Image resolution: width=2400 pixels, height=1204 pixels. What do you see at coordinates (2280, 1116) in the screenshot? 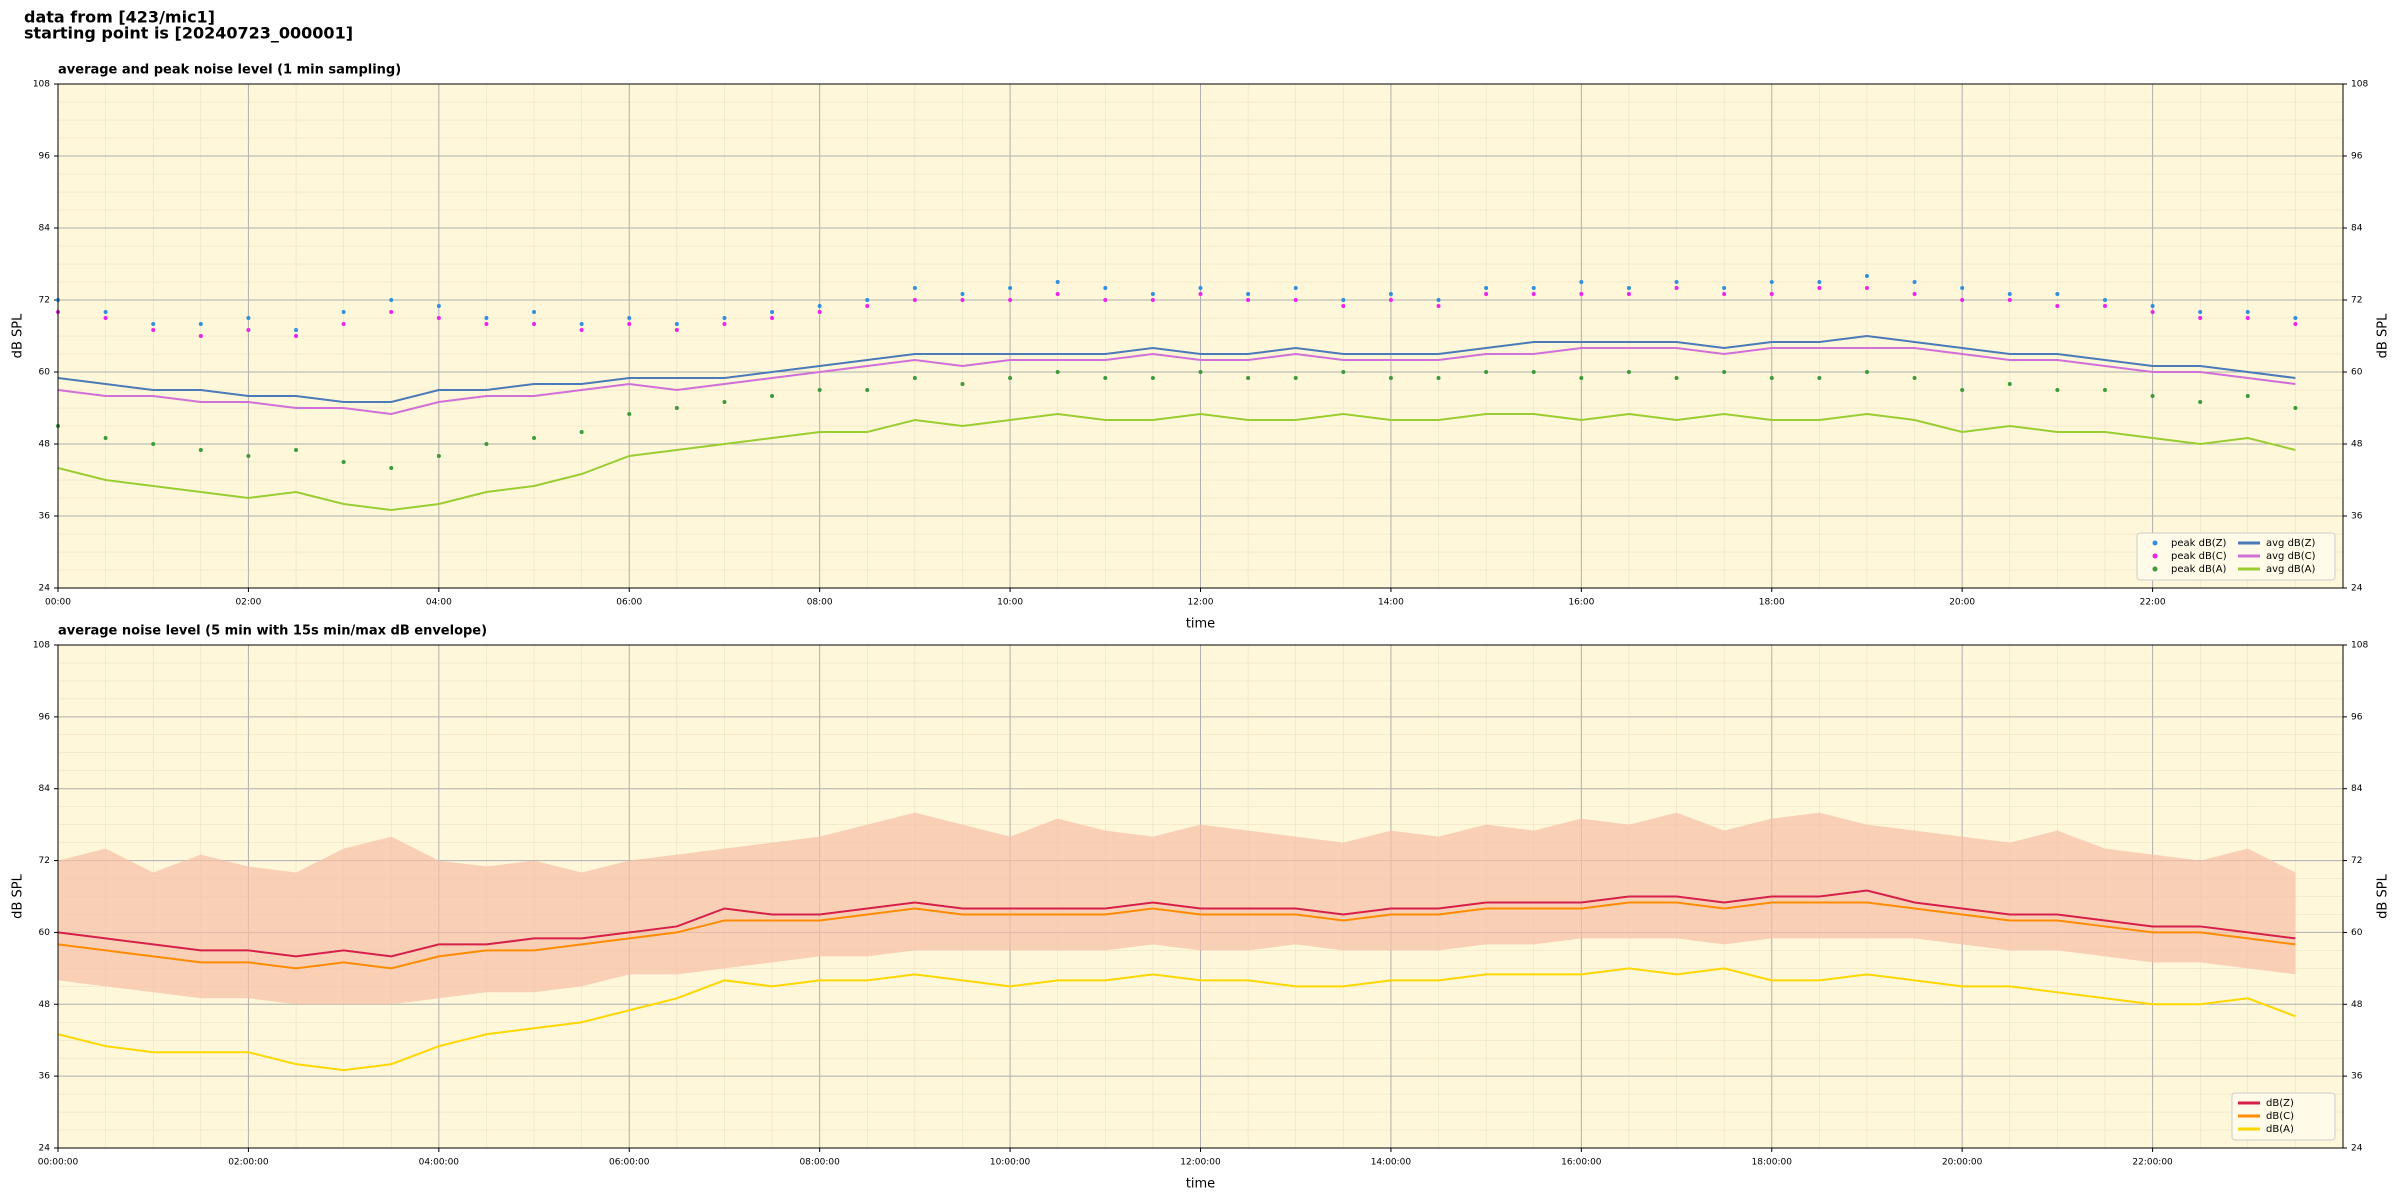
I see `legend-label: dB(C)` at bounding box center [2280, 1116].